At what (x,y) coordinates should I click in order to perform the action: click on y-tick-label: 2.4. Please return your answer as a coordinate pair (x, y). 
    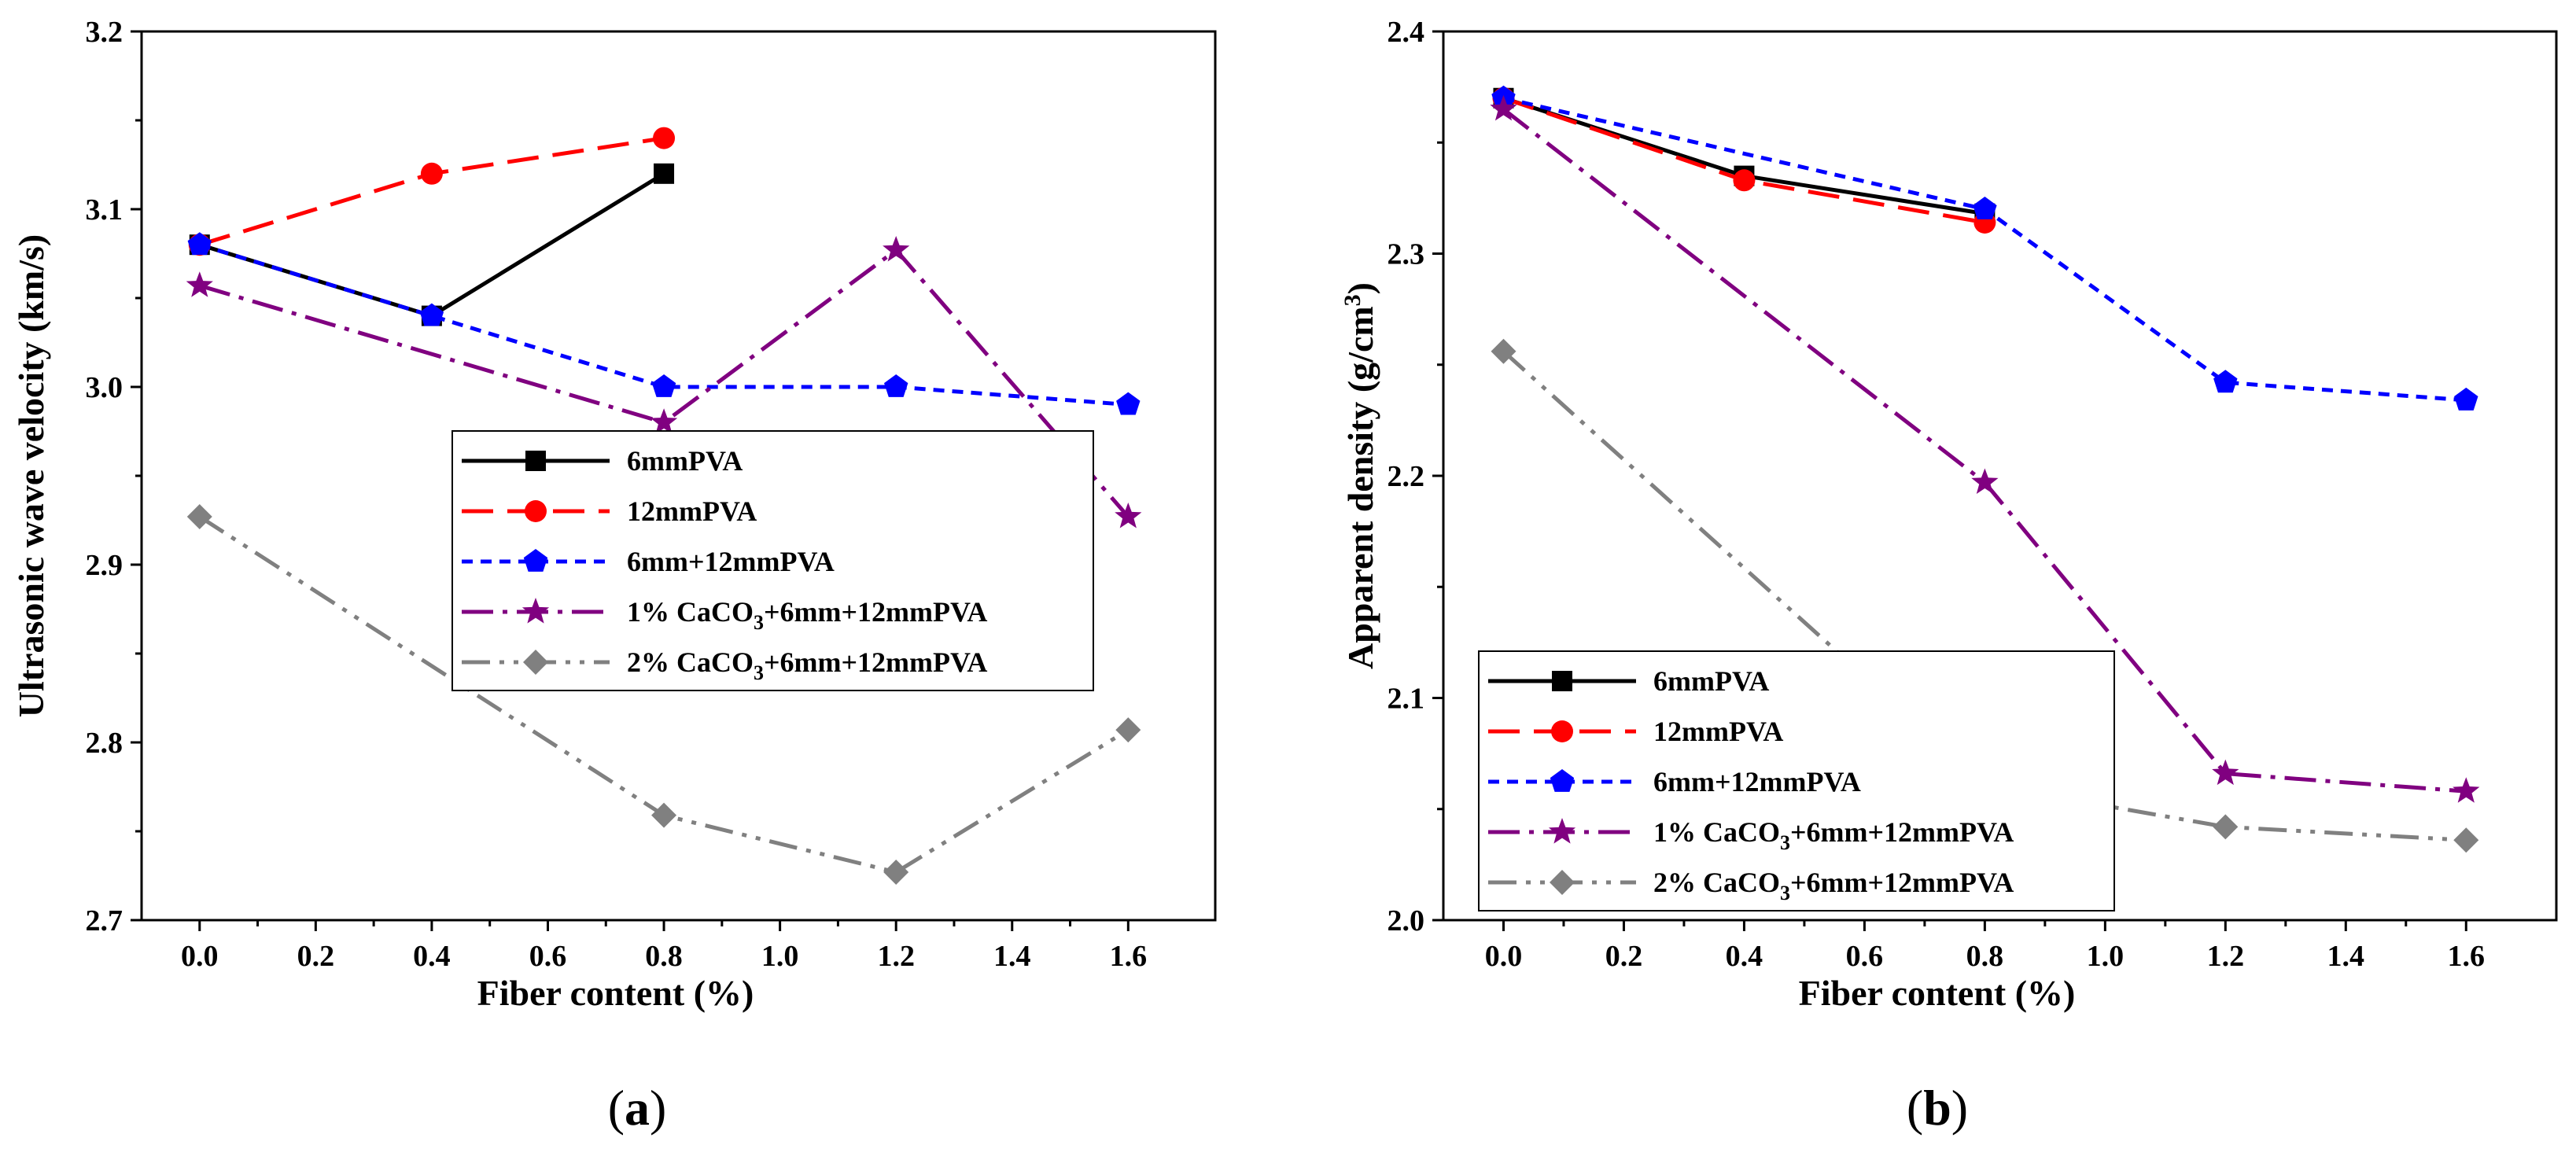
    Looking at the image, I should click on (1406, 32).